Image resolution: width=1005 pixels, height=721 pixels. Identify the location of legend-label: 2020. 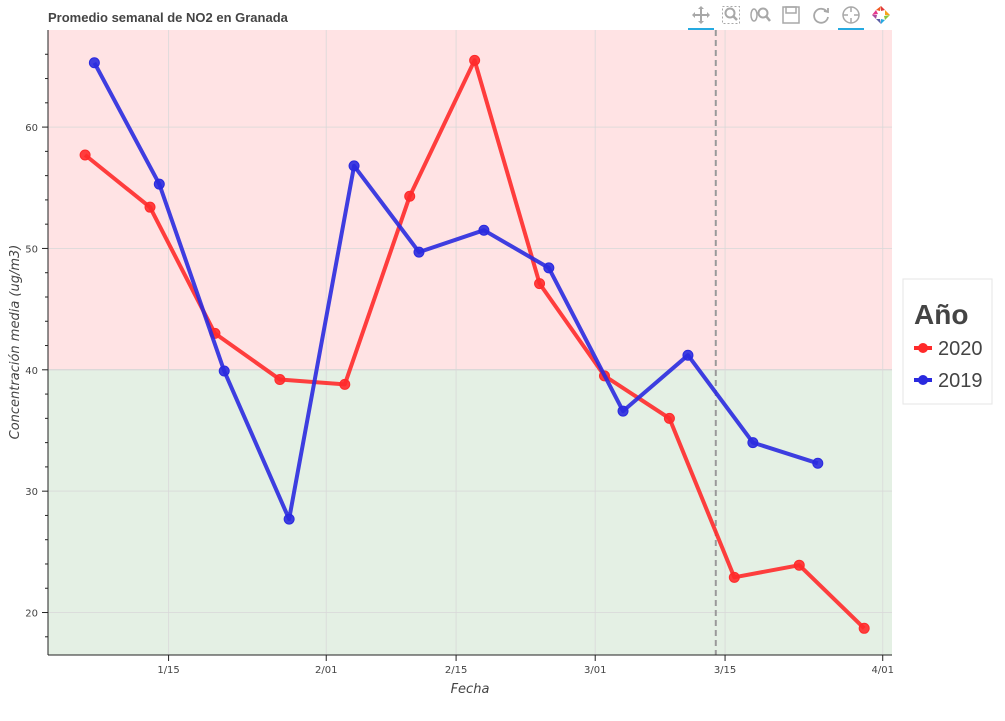
(960, 349).